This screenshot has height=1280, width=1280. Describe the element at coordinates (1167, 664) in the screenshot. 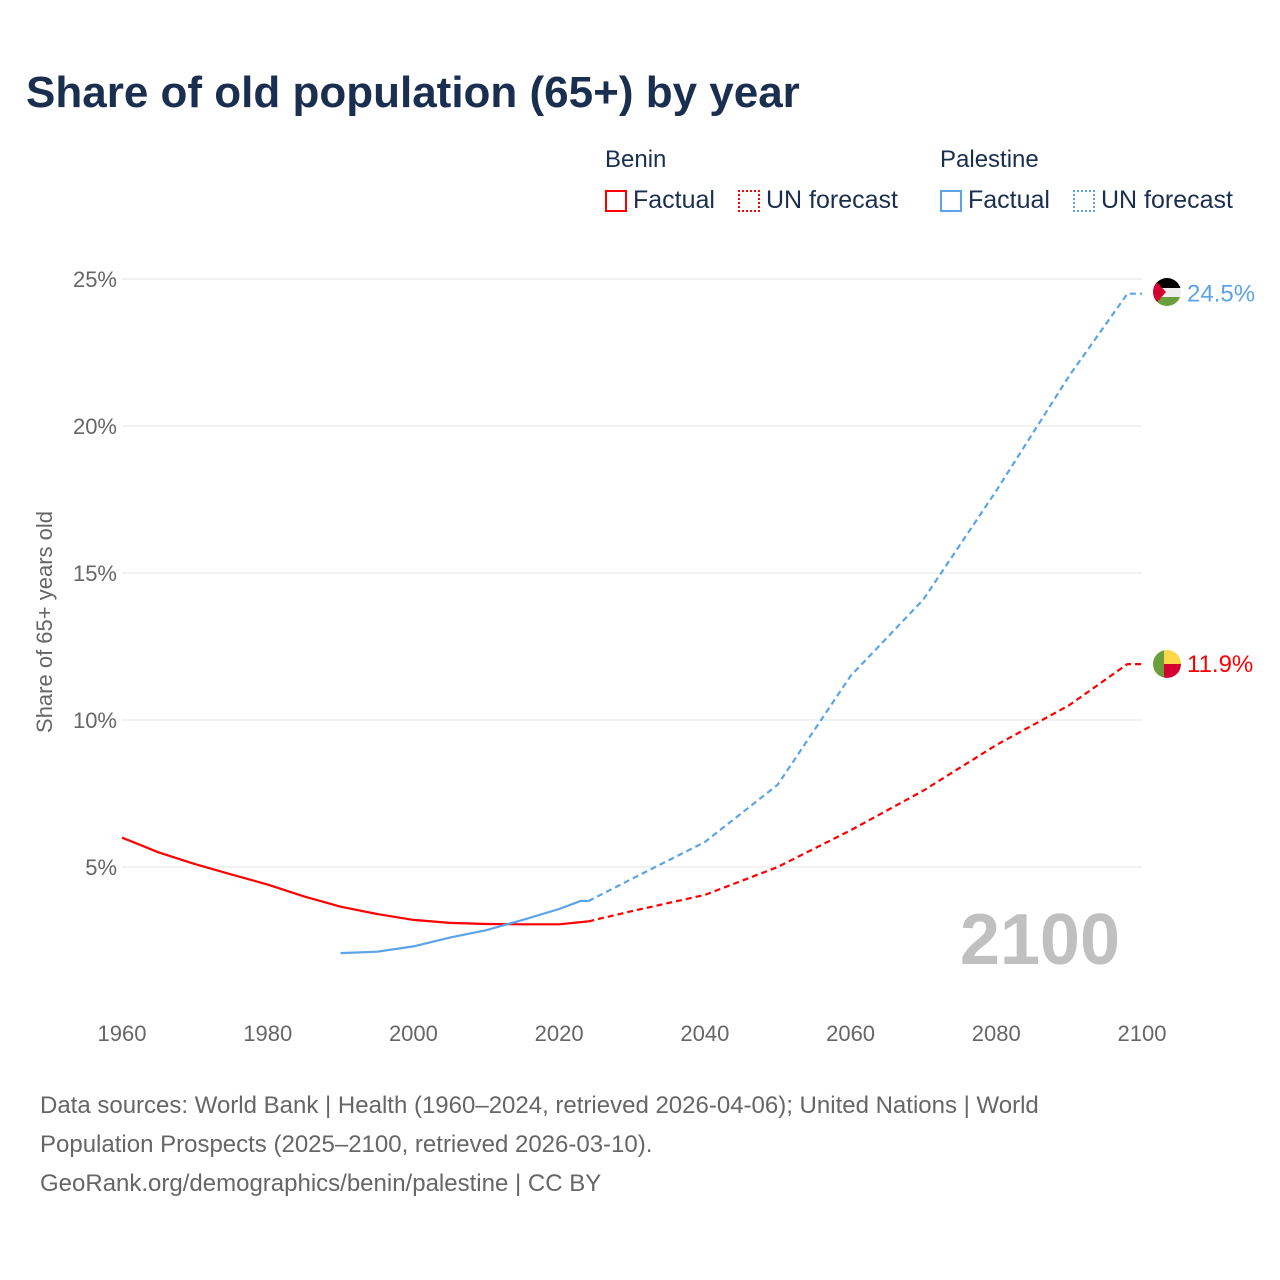

I see `benin-flag-icon` at that location.